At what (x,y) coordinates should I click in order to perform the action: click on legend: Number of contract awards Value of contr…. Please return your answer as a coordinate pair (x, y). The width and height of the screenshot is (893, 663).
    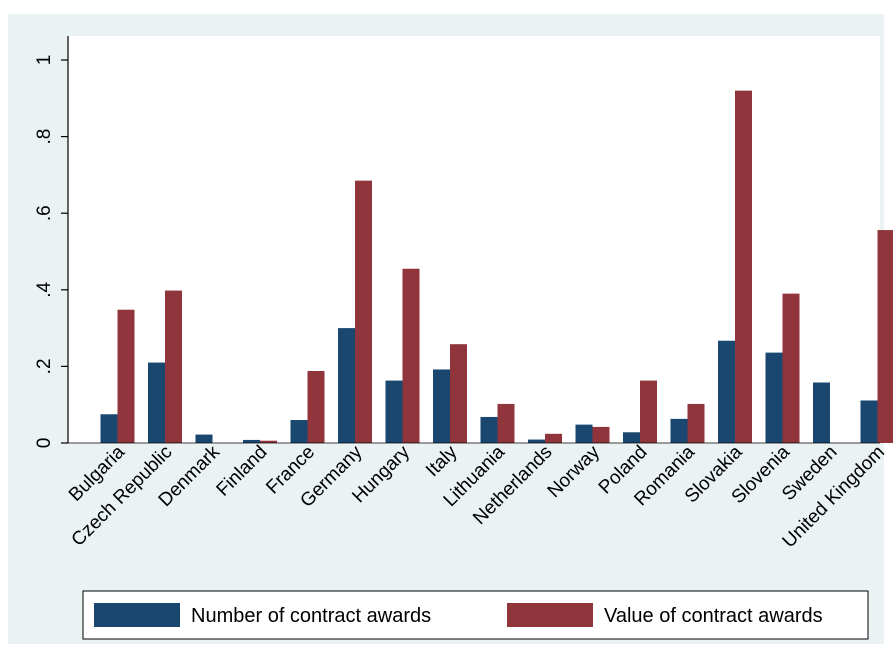
    Looking at the image, I should click on (475, 615).